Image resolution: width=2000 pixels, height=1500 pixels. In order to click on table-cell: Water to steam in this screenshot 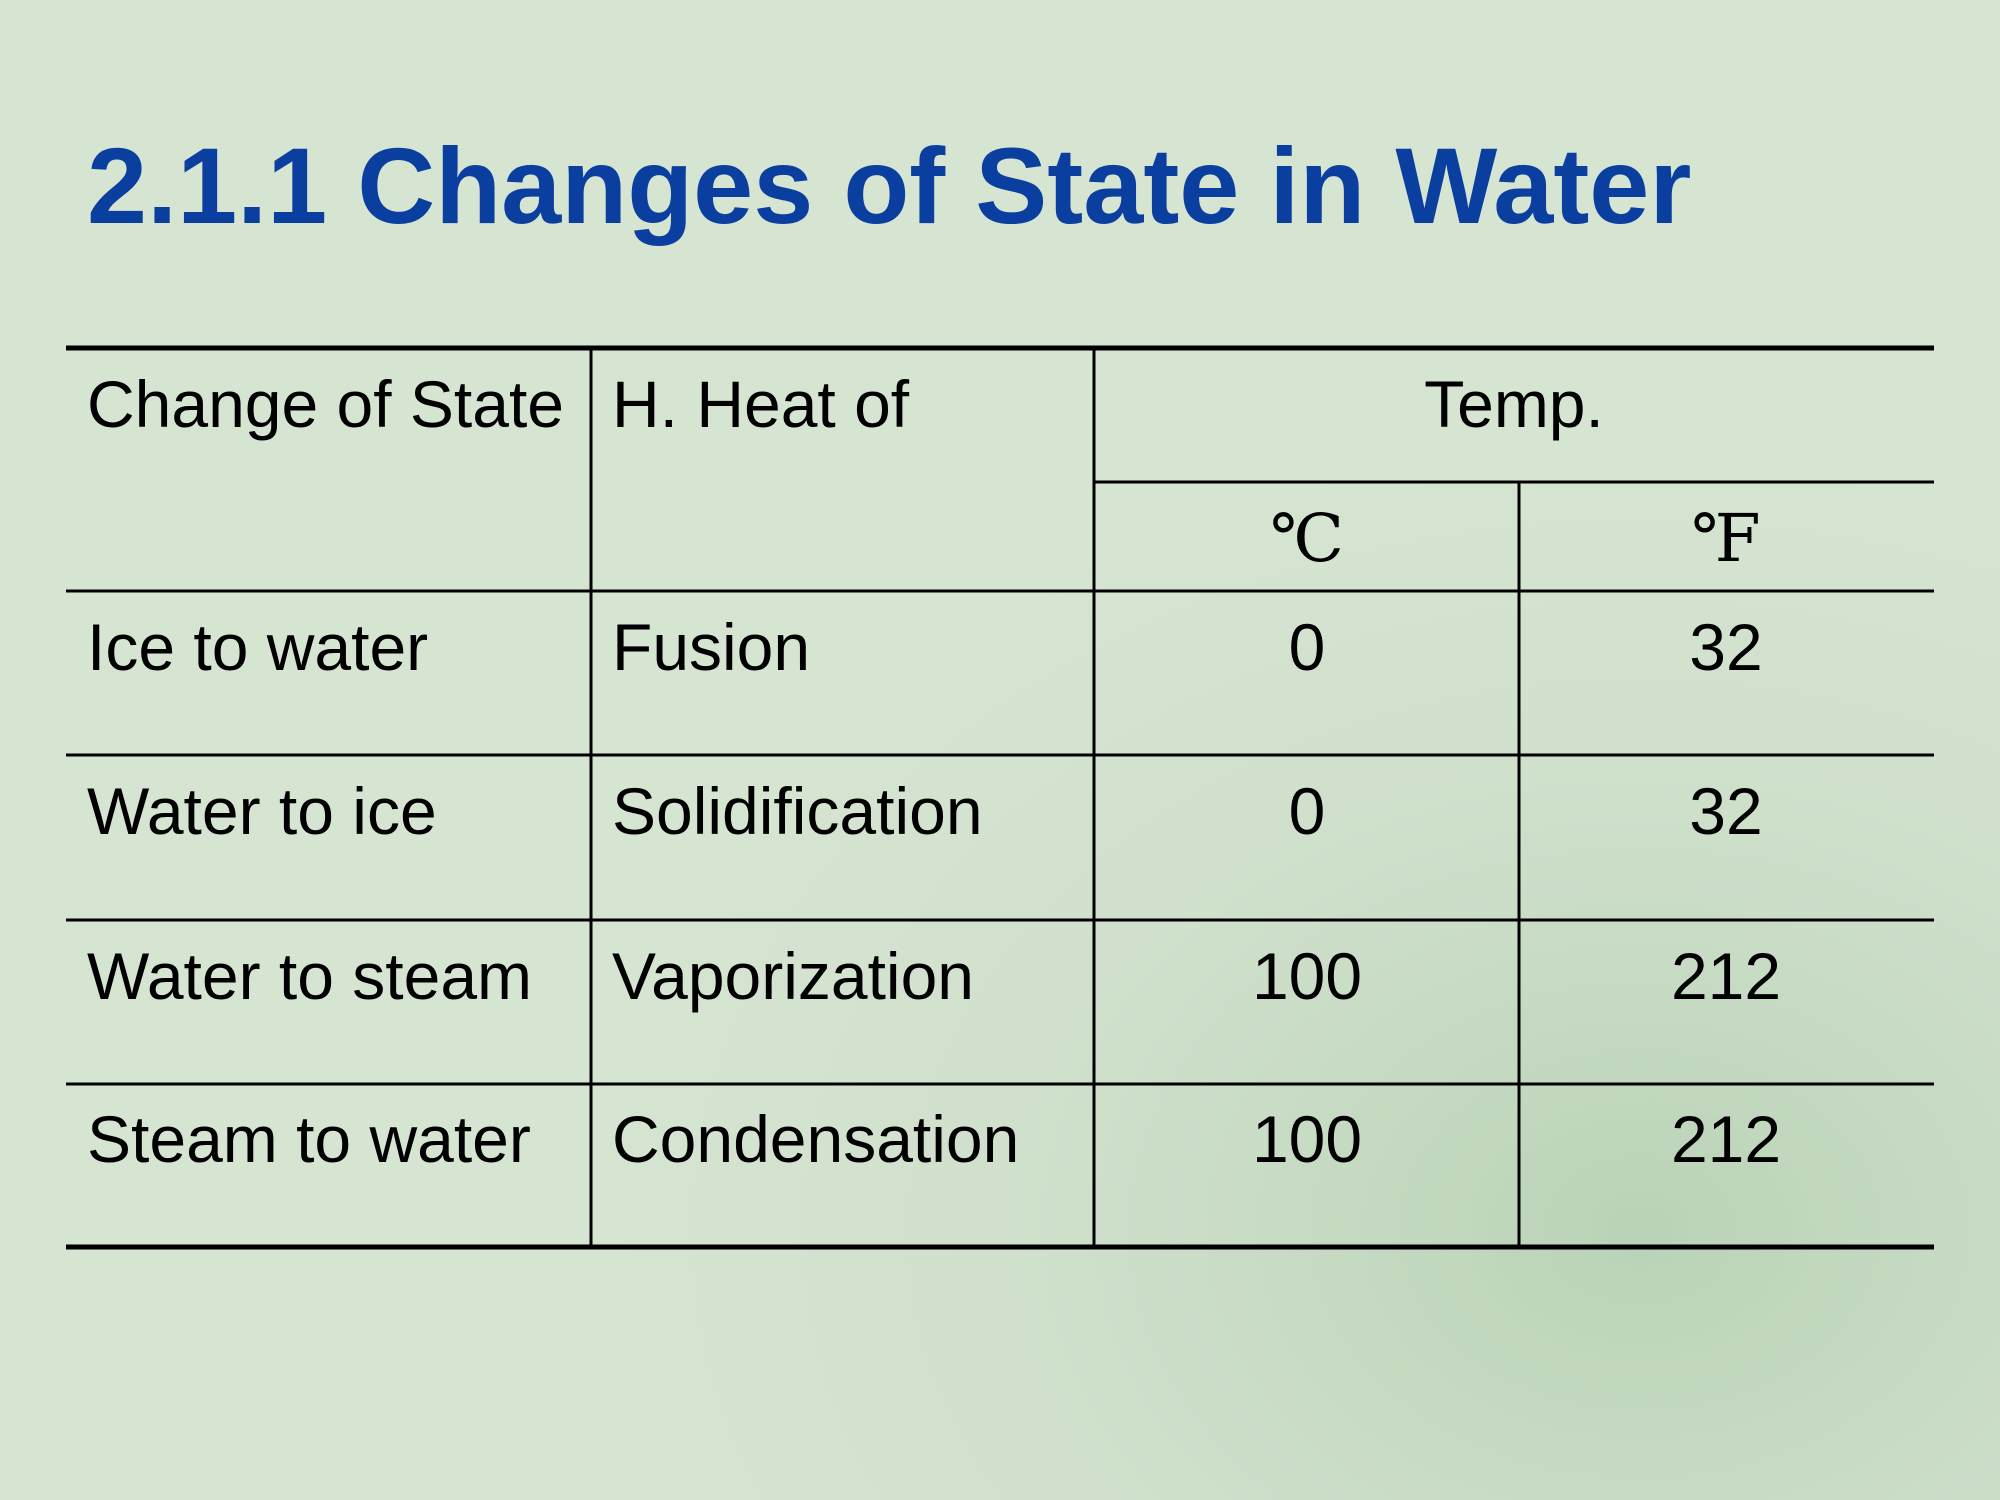, I will do `click(309, 976)`.